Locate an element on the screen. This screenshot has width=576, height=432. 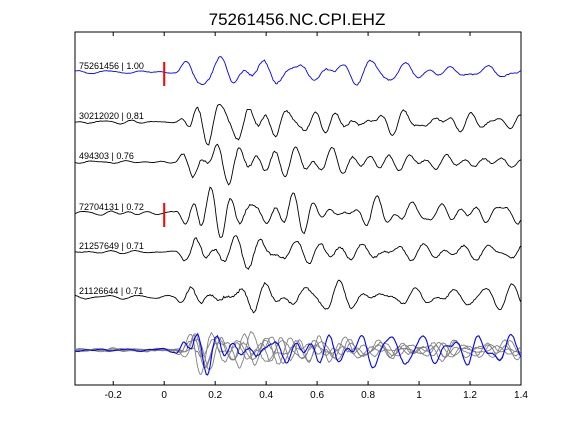
x-tick-label: 1.2 is located at coordinates (470, 395).